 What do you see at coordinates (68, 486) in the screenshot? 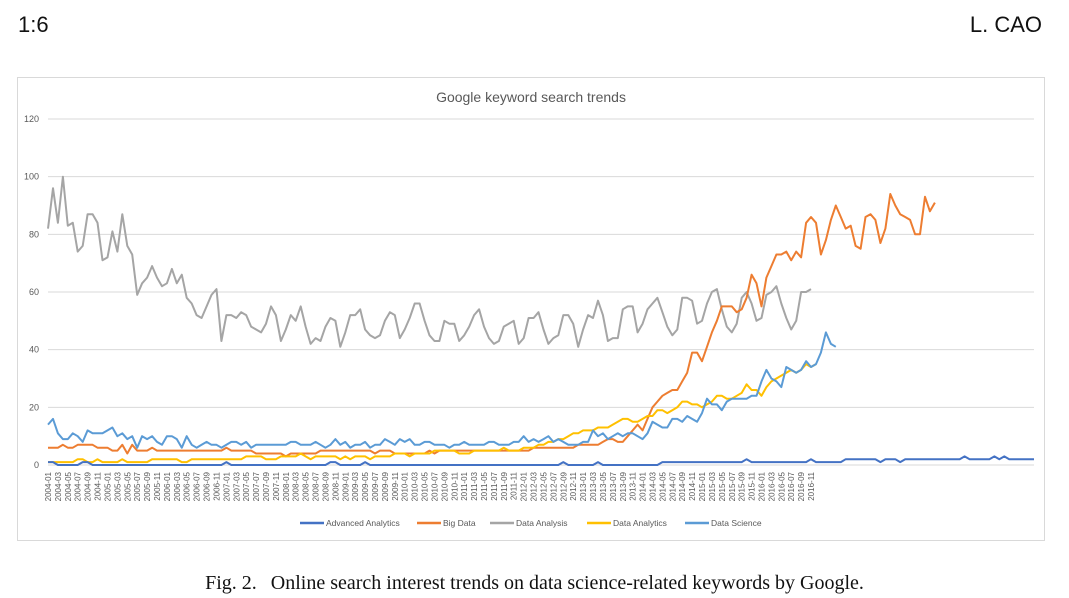
I see `x-tick-label: 2004-05` at bounding box center [68, 486].